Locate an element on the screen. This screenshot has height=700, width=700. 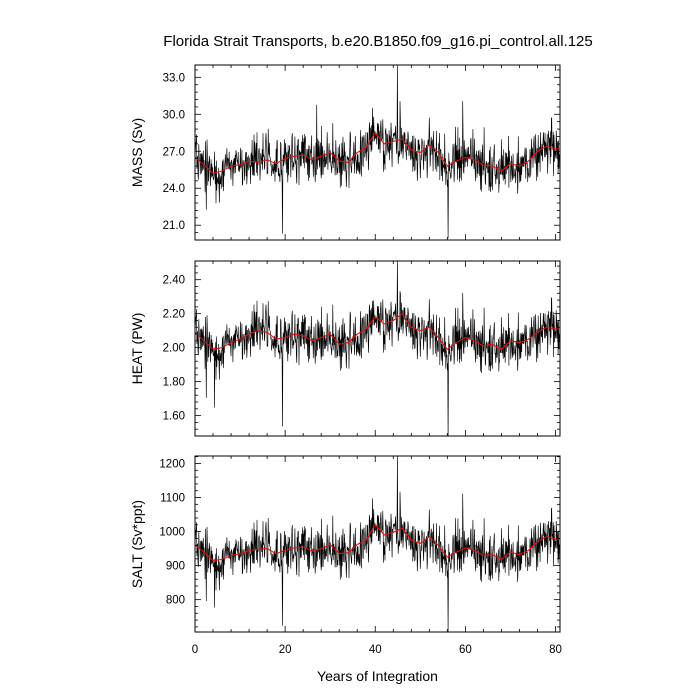
salt-frame is located at coordinates (377, 544).